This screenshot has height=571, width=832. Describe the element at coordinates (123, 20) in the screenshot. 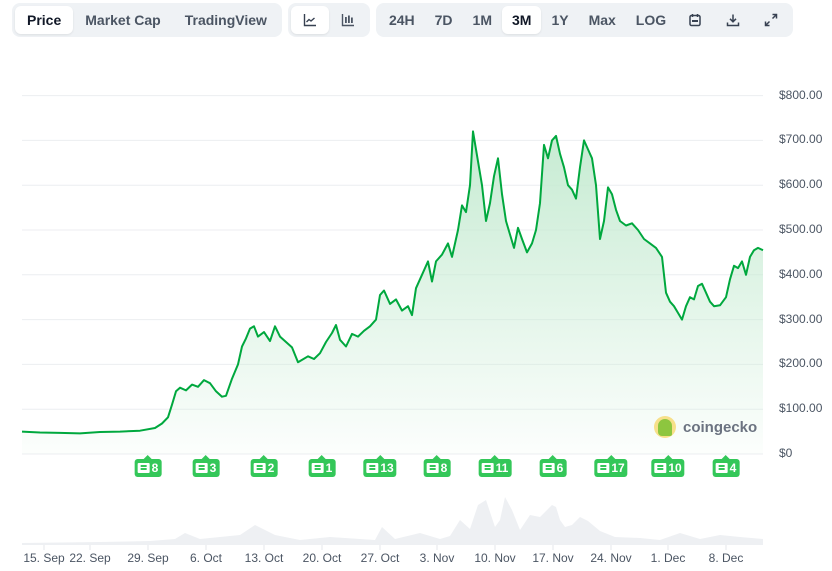

I see `tab-market-cap: Market Cap` at that location.